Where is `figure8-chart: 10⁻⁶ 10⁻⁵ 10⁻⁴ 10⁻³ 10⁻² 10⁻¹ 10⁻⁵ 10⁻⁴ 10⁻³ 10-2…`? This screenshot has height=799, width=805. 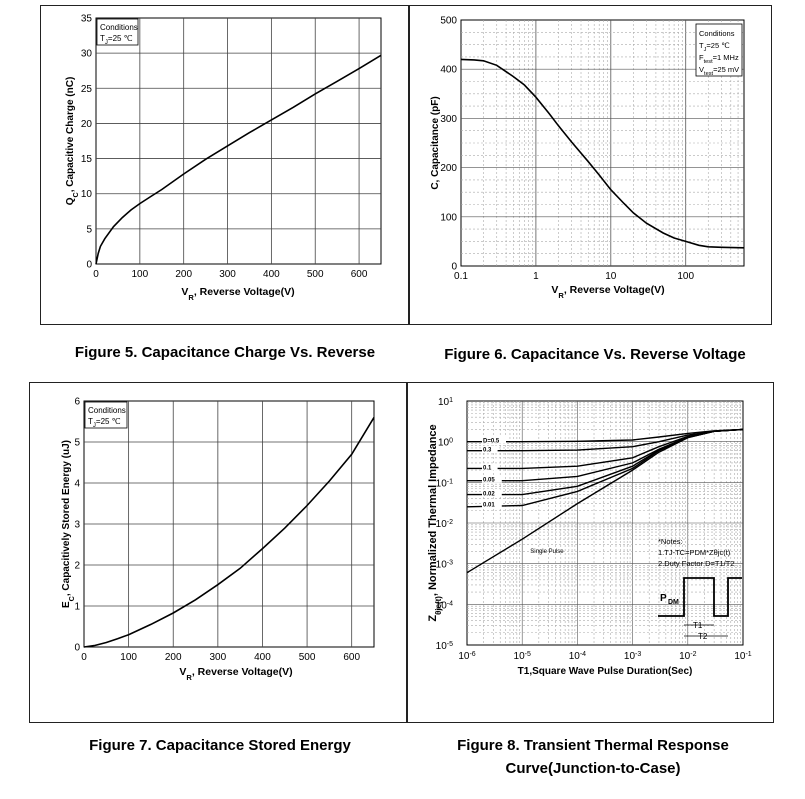 figure8-chart: 10⁻⁶ 10⁻⁵ 10⁻⁴ 10⁻³ 10⁻² 10⁻¹ 10⁻⁵ 10⁻⁴ 10⁻³ 10-2… is located at coordinates (589, 537).